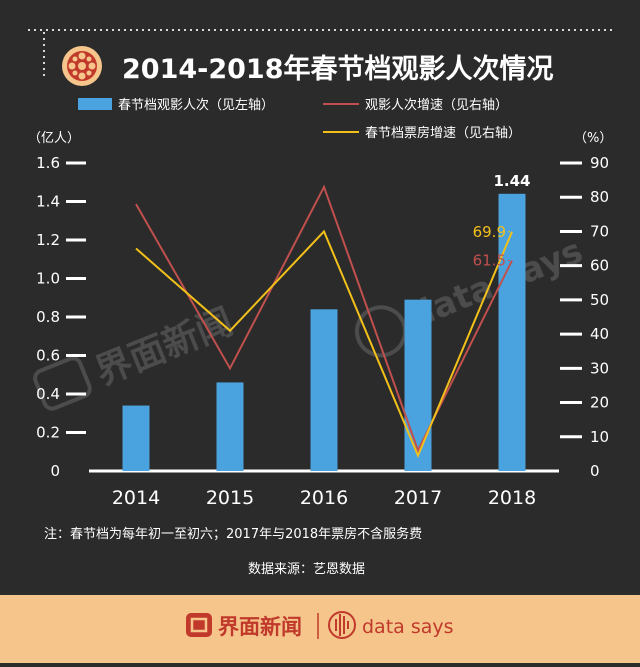  I want to click on left-axis-unit: （亿人）, so click(54, 138).